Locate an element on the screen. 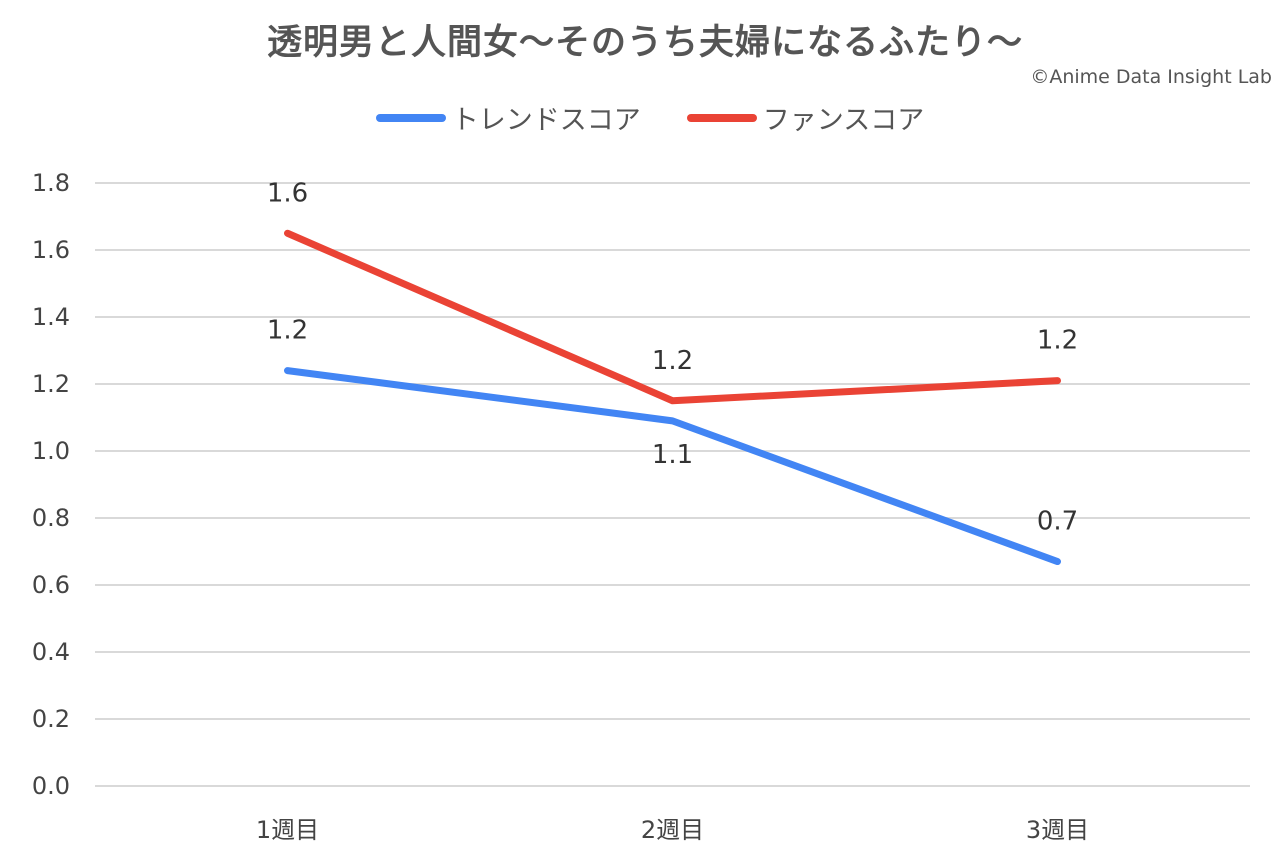 This screenshot has height=864, width=1276. y-tick-label: 1.0 is located at coordinates (51, 451).